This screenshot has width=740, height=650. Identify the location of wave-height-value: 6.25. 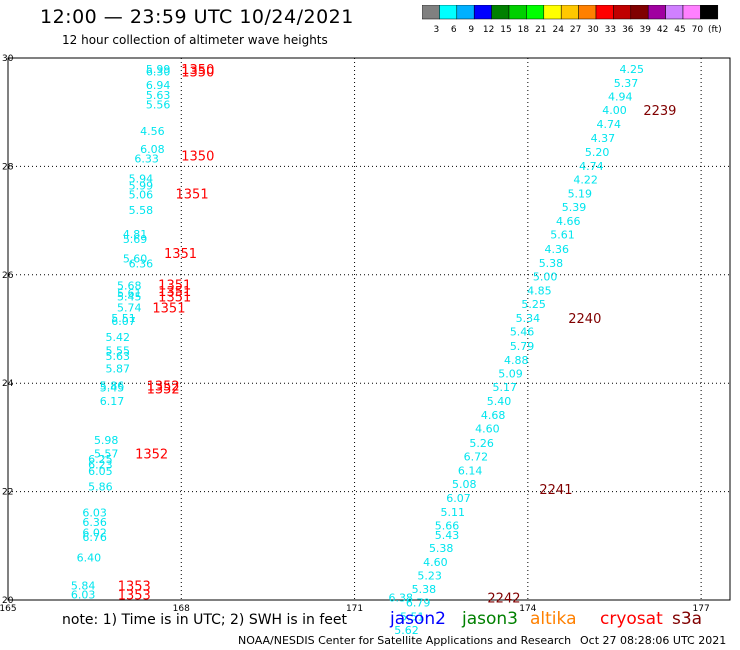
(100, 459).